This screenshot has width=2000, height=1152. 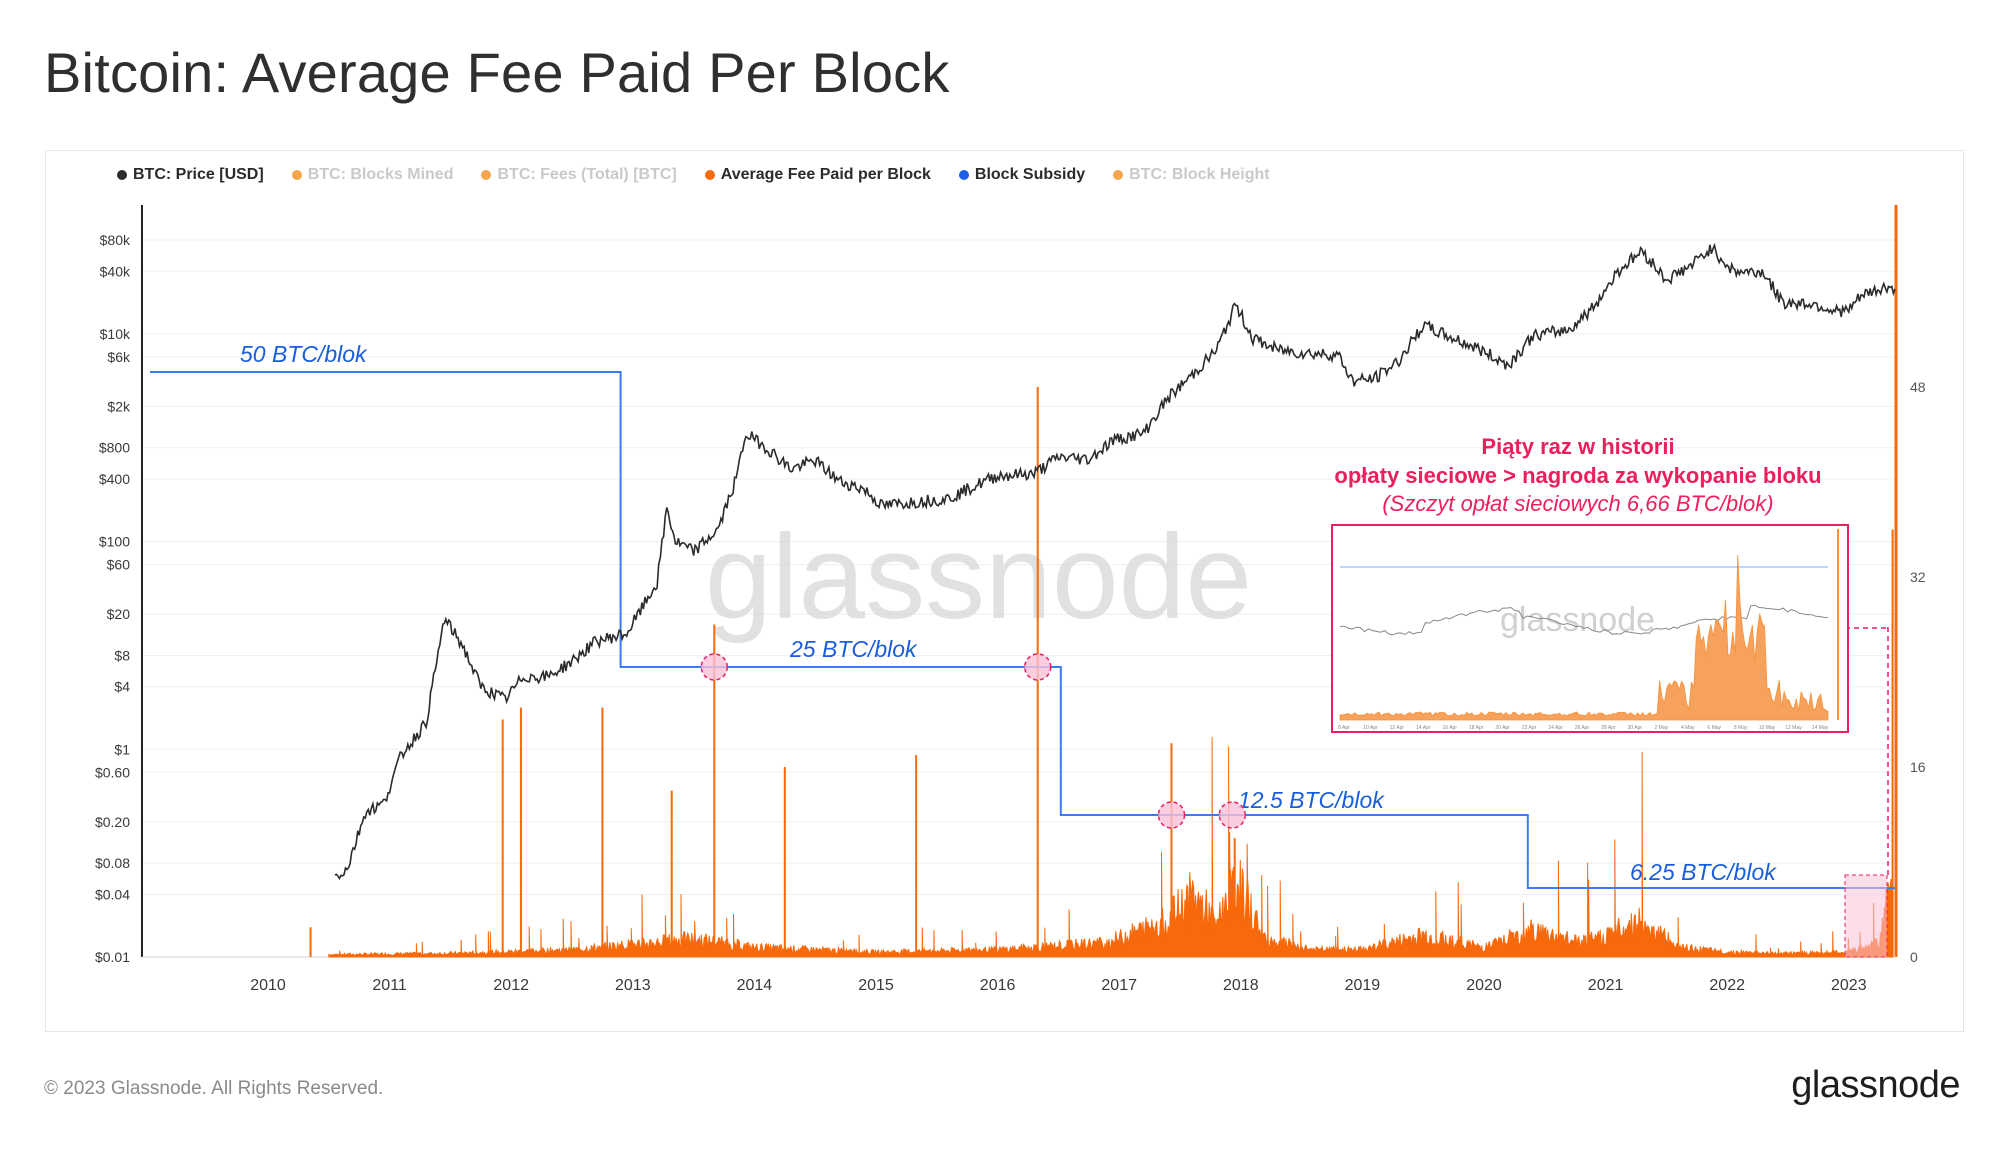 I want to click on legend-item-1: BTC: Blocks Mined, so click(x=372, y=175).